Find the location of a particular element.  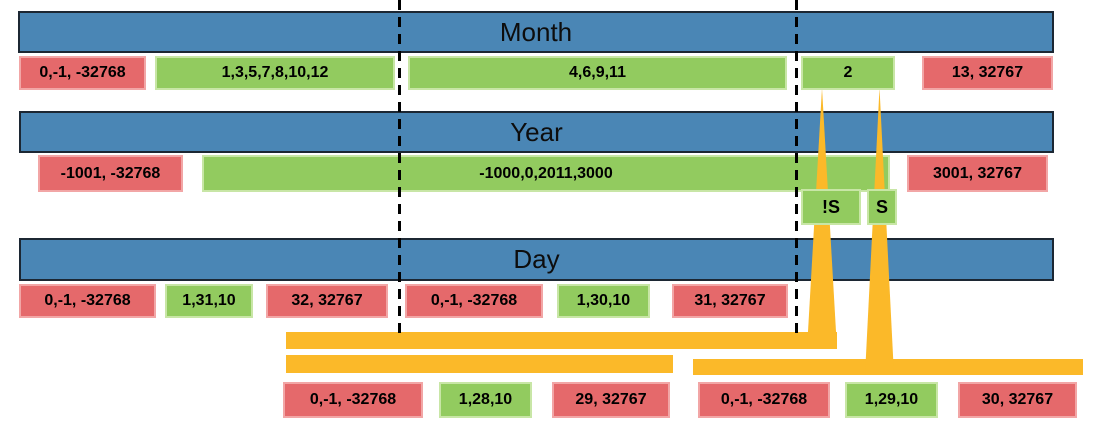

feb-non-leap-invalid-low-box: 0,-1, -32768 is located at coordinates (353, 400).